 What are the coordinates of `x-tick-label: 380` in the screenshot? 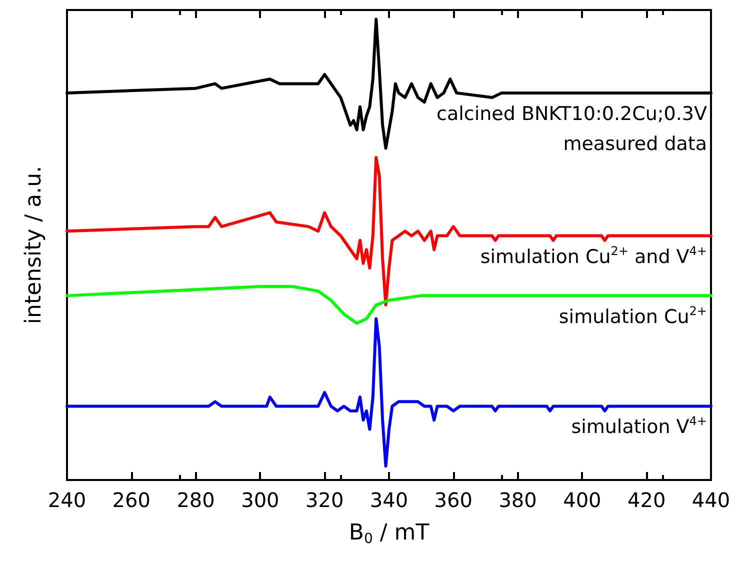 It's located at (517, 500).